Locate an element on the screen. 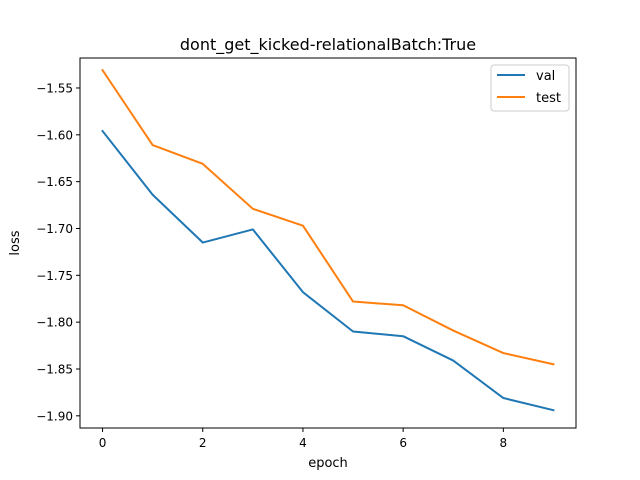 Image resolution: width=640 pixels, height=480 pixels. x-tick-label: 6 is located at coordinates (403, 443).